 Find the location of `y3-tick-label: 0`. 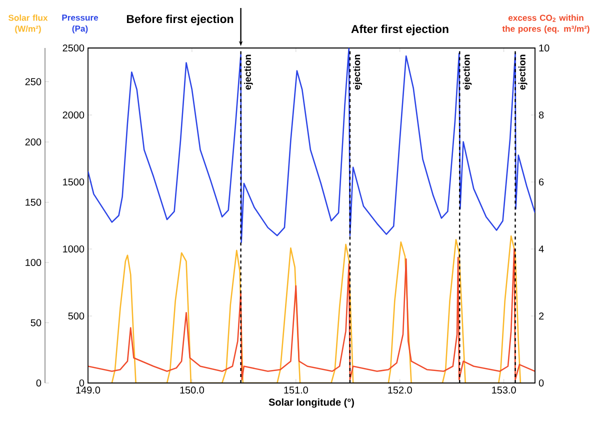

y3-tick-label: 0 is located at coordinates (39, 383).